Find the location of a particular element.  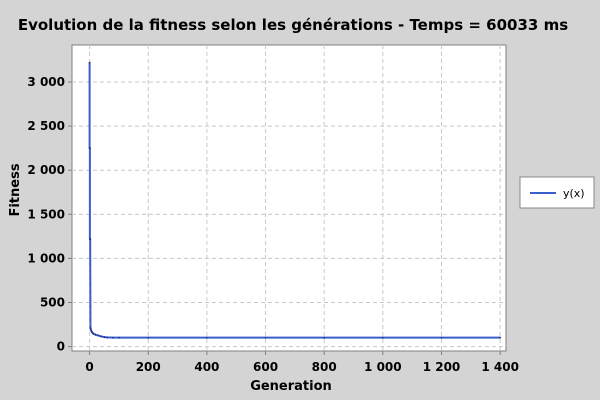

x-tick-label: 200 is located at coordinates (148, 367).